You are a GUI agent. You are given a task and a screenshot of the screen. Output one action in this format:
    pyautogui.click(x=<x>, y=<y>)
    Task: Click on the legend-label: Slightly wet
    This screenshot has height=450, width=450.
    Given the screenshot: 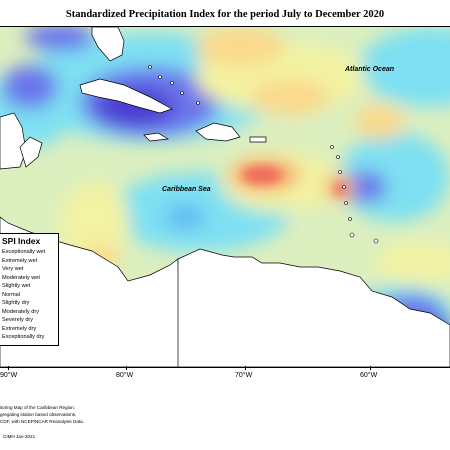 What is the action you would take?
    pyautogui.click(x=16, y=286)
    